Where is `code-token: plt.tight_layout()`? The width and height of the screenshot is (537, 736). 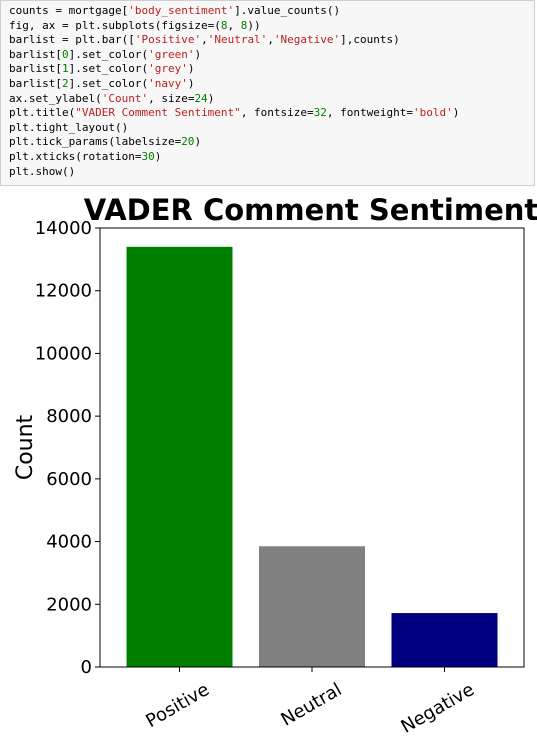 code-token: plt.tight_layout() is located at coordinates (68, 127).